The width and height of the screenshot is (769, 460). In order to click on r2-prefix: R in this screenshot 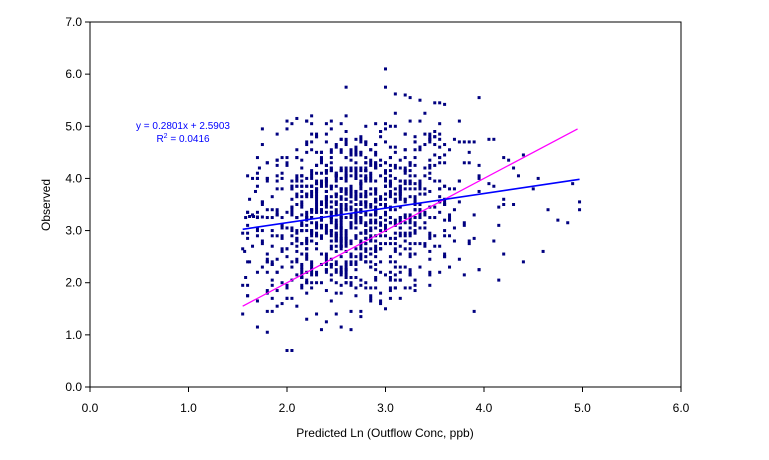, I will do `click(159, 139)`.